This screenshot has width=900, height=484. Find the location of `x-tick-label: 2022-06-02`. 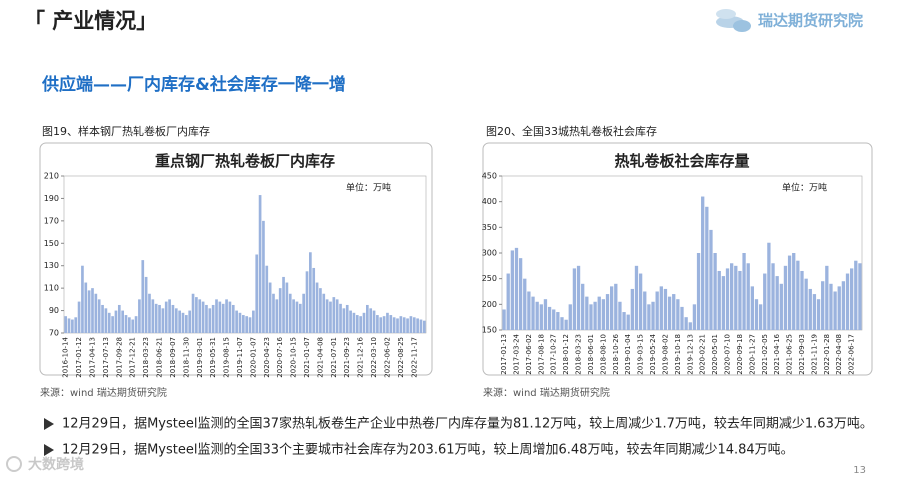

x-tick-label: 2022-06-02 is located at coordinates (387, 357).